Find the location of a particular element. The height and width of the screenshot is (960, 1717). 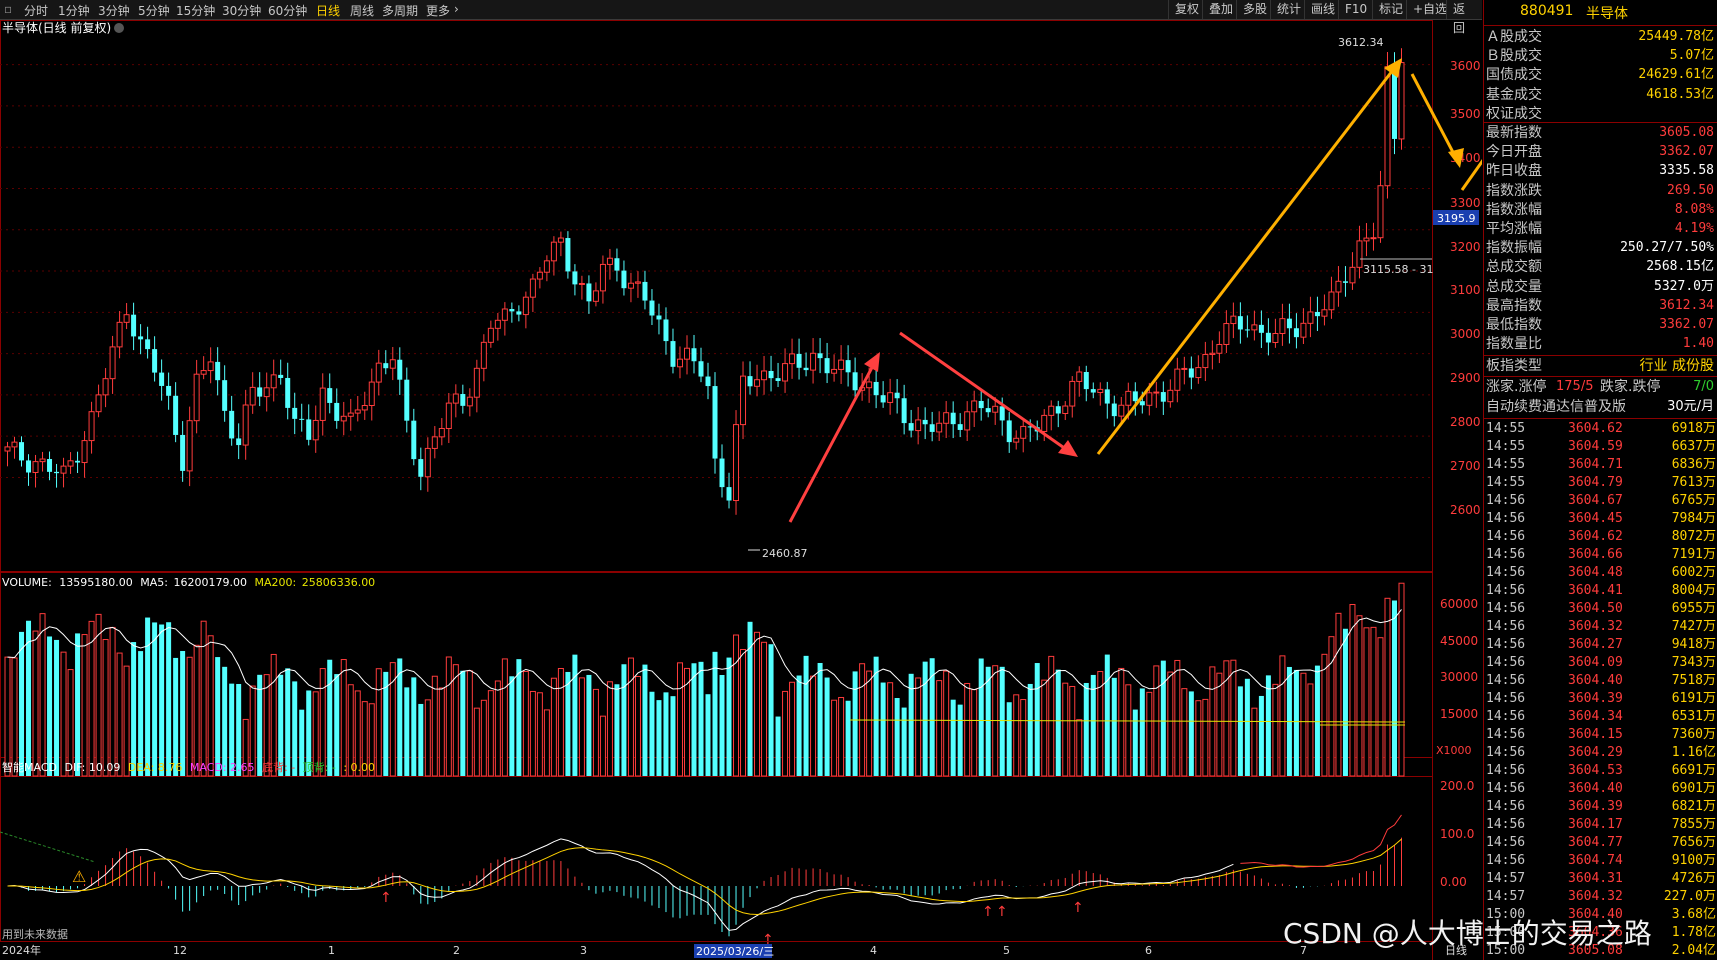

cursor-date-bg is located at coordinates (733, 951).